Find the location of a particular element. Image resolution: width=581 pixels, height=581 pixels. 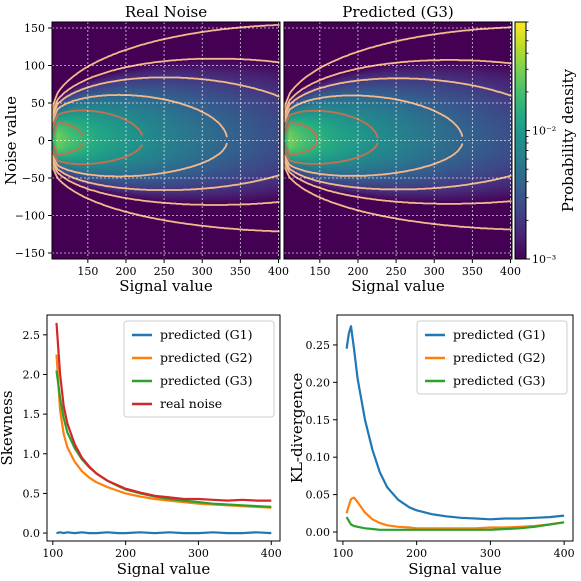

y-axis-label: Noise value is located at coordinates (11, 140).